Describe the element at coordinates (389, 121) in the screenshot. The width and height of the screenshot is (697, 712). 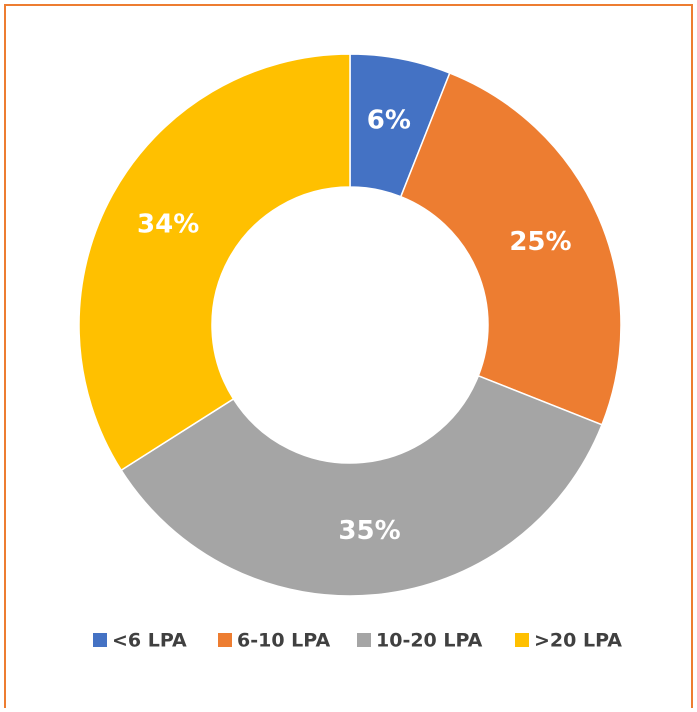
I see `data-label: 6%` at that location.